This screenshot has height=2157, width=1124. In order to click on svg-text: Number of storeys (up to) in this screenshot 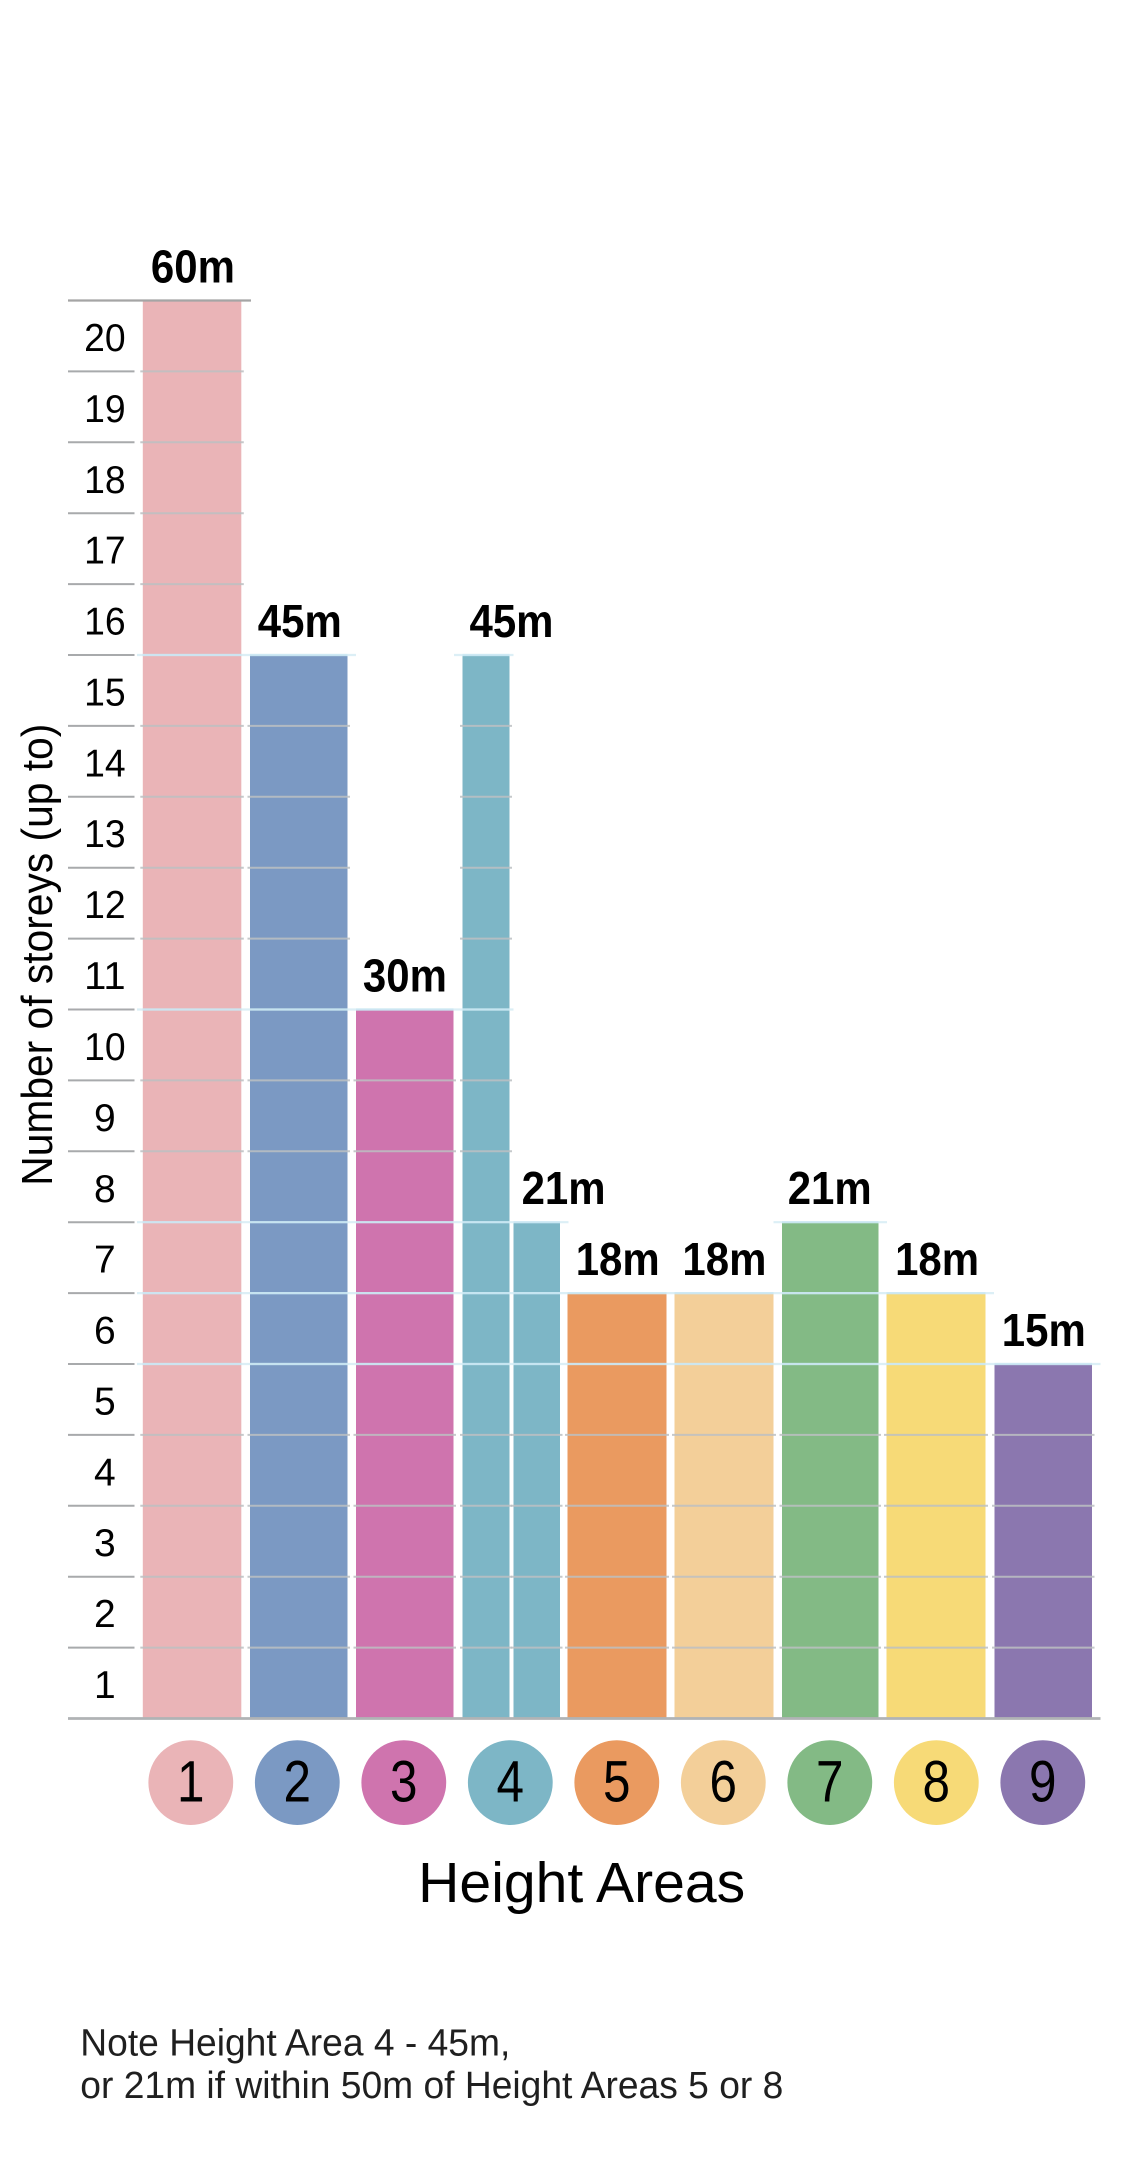, I will do `click(37, 955)`.